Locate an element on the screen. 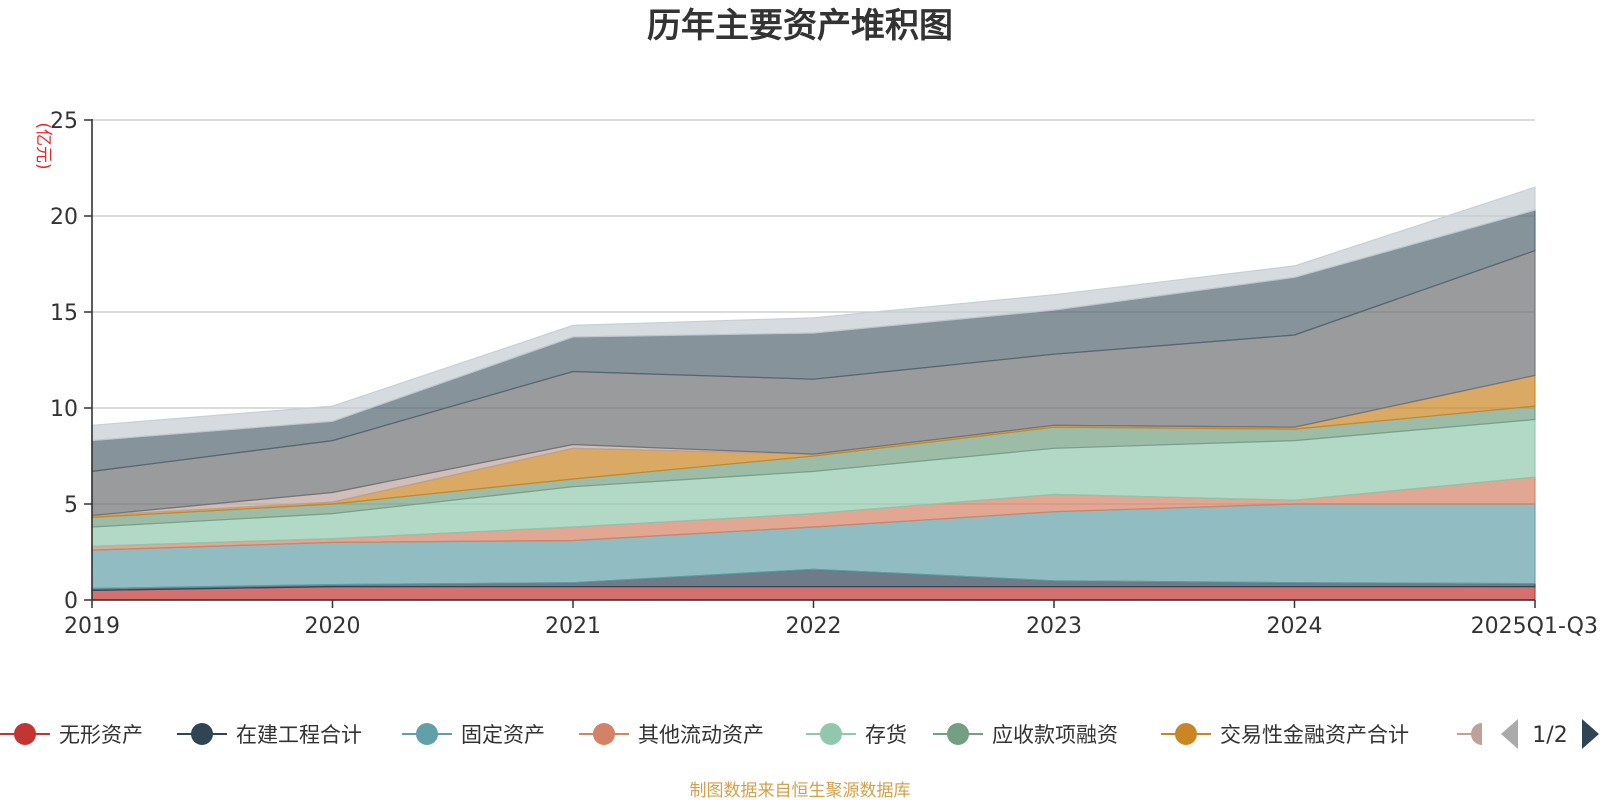 This screenshot has height=800, width=1600. legend-item-8-partial is located at coordinates (1469, 734).